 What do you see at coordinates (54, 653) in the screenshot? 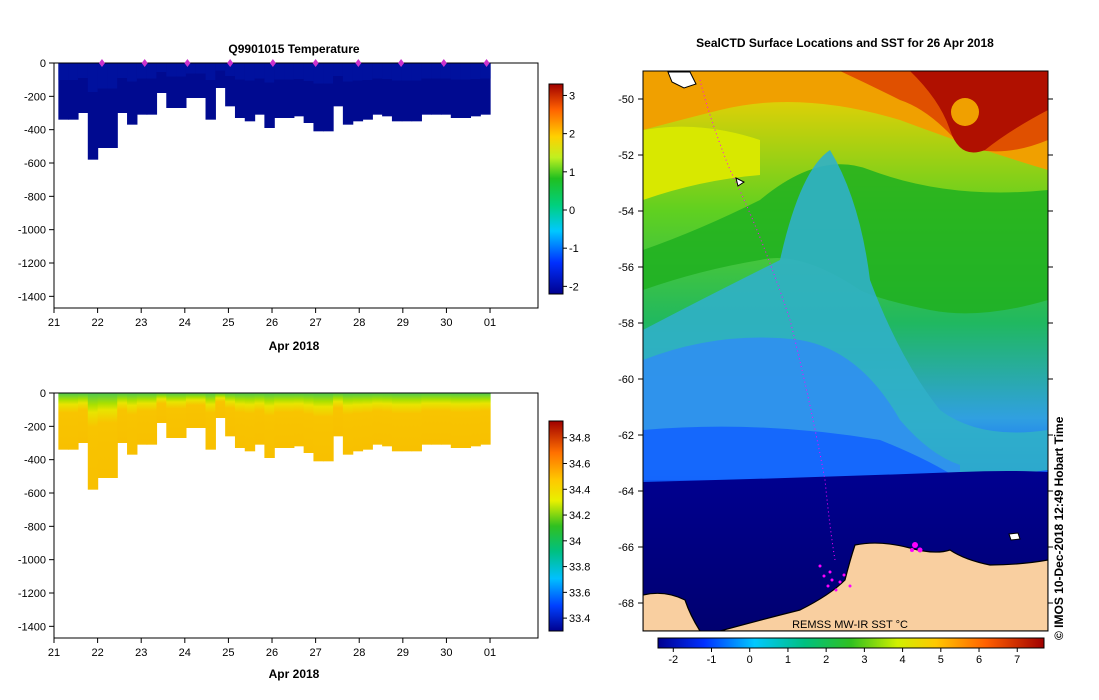
I see `x-tick-label: 21` at bounding box center [54, 653].